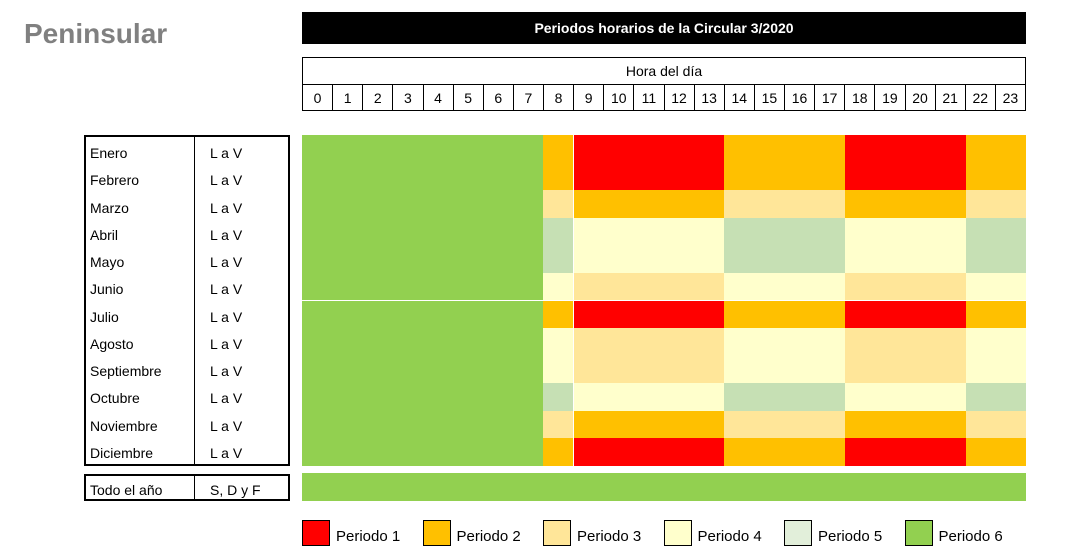  Describe the element at coordinates (126, 490) in the screenshot. I see `annual-label: Todo el año` at that location.